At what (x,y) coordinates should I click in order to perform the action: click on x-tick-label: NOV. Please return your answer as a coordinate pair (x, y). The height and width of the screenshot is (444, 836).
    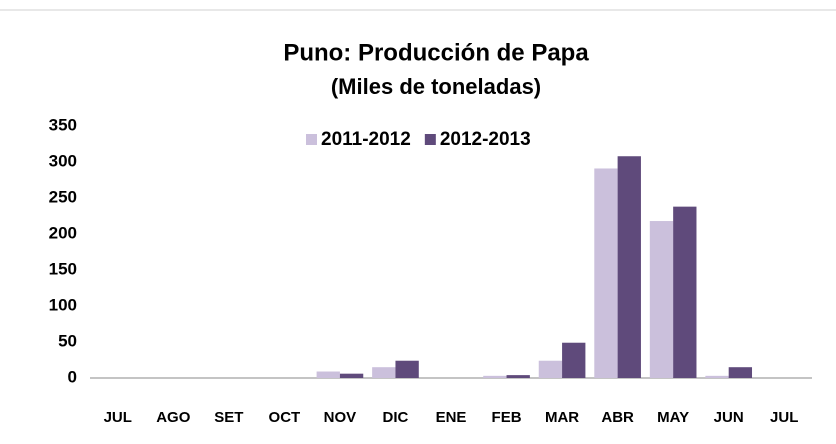
    Looking at the image, I should click on (340, 417).